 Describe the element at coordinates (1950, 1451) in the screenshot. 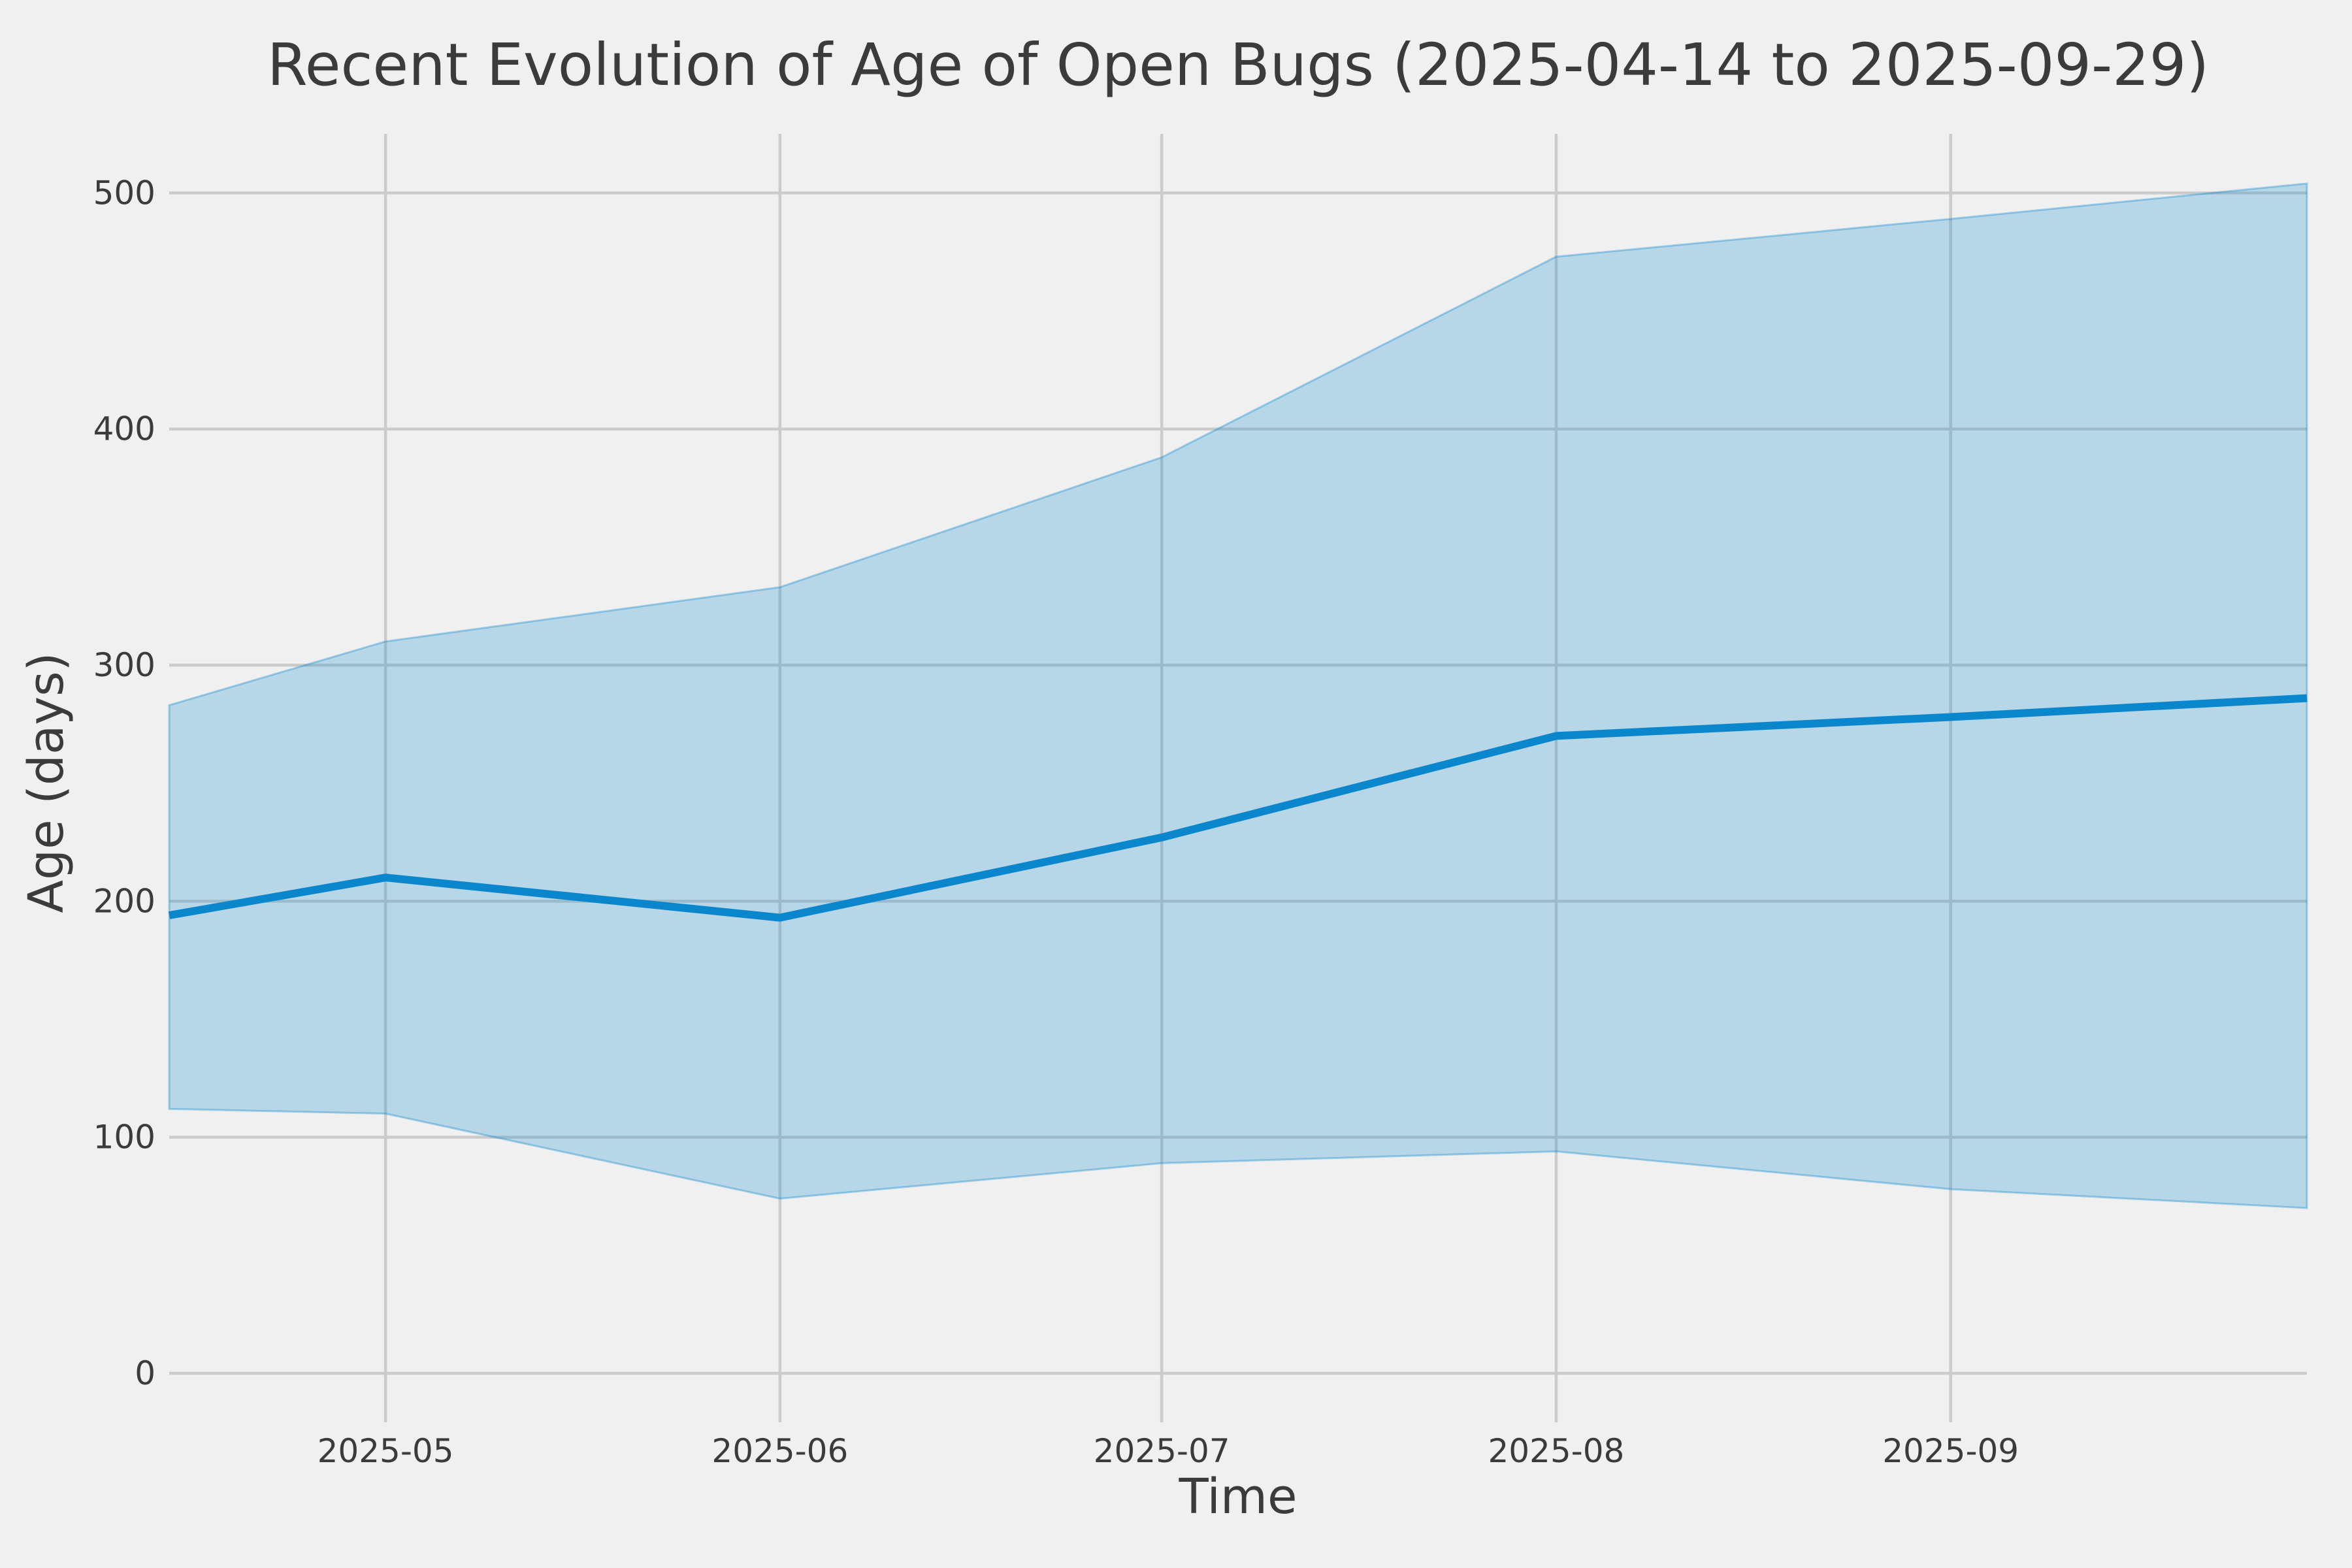

I see `x-tick-label: 2025-09` at that location.